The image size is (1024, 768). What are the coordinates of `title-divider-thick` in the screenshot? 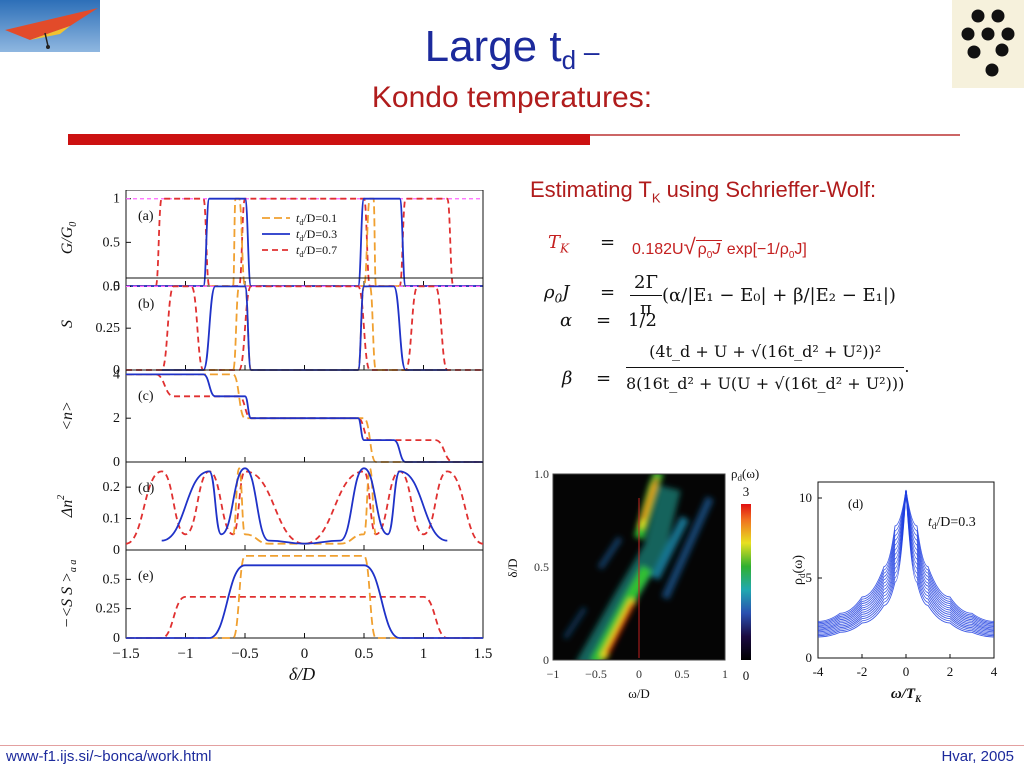 It's located at (329, 139).